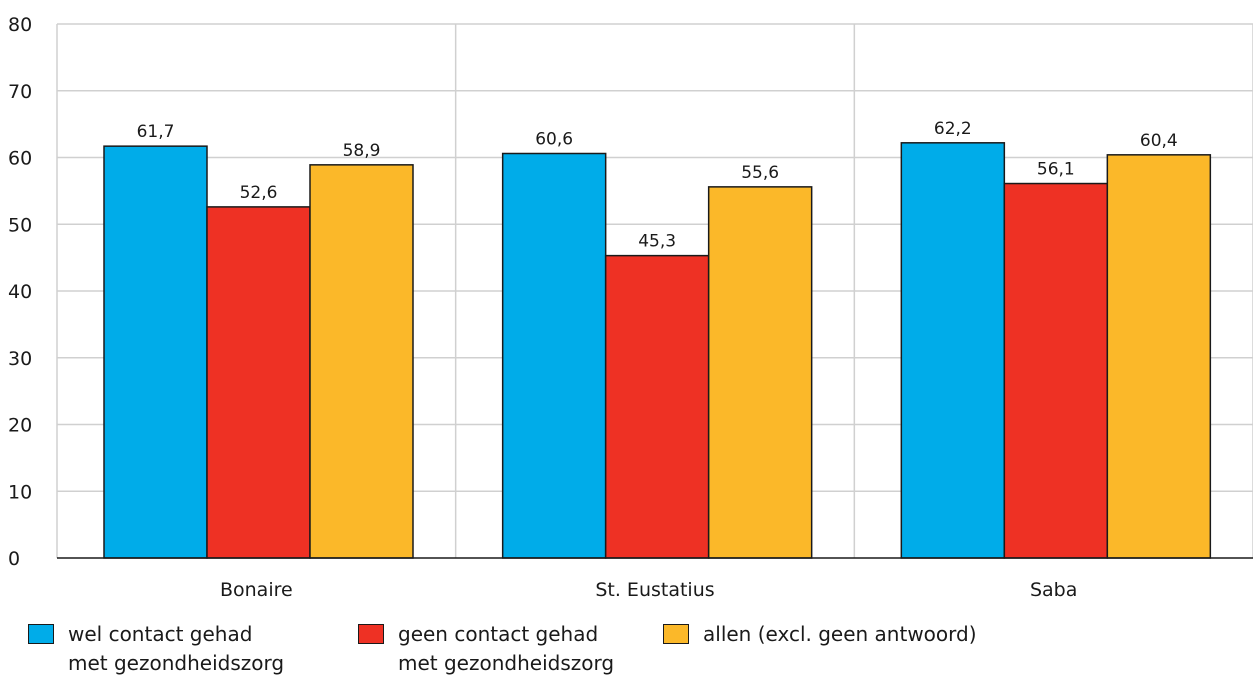 The height and width of the screenshot is (684, 1253). Describe the element at coordinates (20, 25) in the screenshot. I see `y-tick-label: 80` at that location.